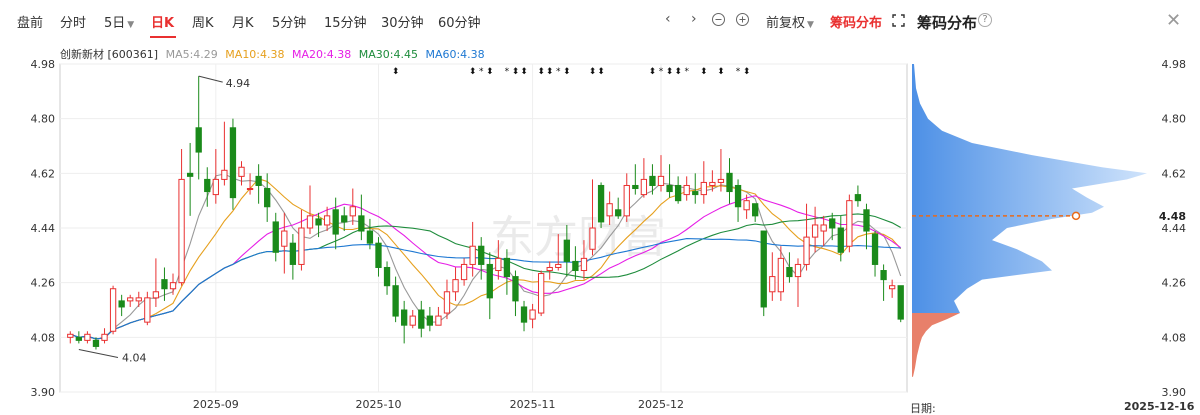 The height and width of the screenshot is (415, 1200). I want to click on tab-weekly-k: 周K, so click(203, 23).